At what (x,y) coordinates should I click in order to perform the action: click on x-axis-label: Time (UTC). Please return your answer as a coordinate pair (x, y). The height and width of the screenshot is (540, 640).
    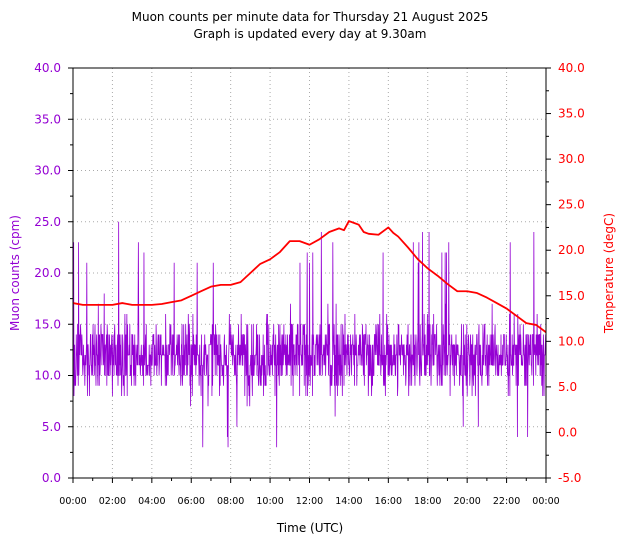
    Looking at the image, I should click on (309, 528).